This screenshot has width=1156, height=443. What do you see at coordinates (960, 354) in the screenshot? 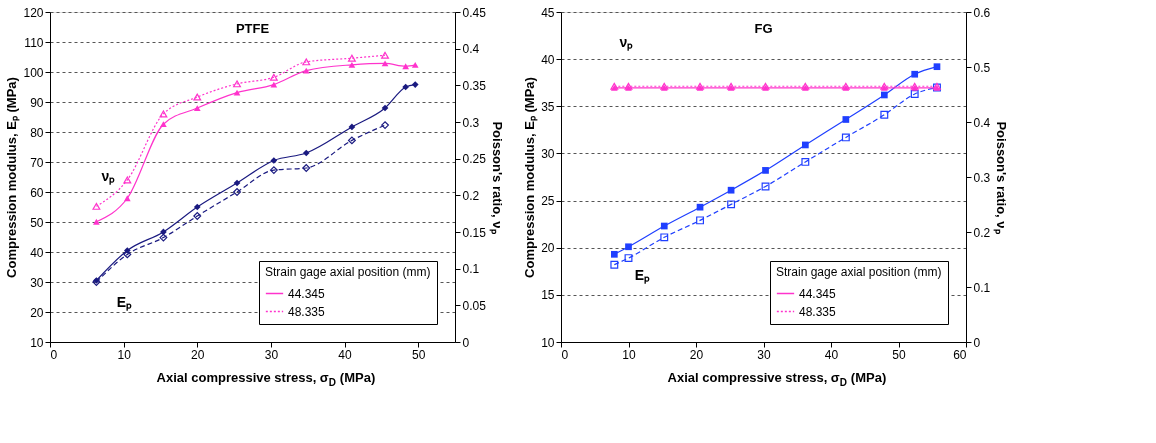
I see `x-tick-label: 60` at bounding box center [960, 354].